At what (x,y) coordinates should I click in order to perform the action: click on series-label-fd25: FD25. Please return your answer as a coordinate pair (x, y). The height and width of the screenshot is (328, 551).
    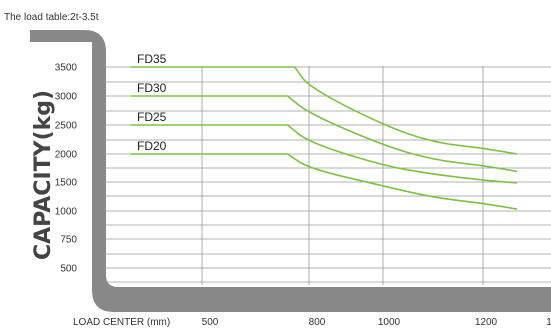
    Looking at the image, I should click on (152, 117).